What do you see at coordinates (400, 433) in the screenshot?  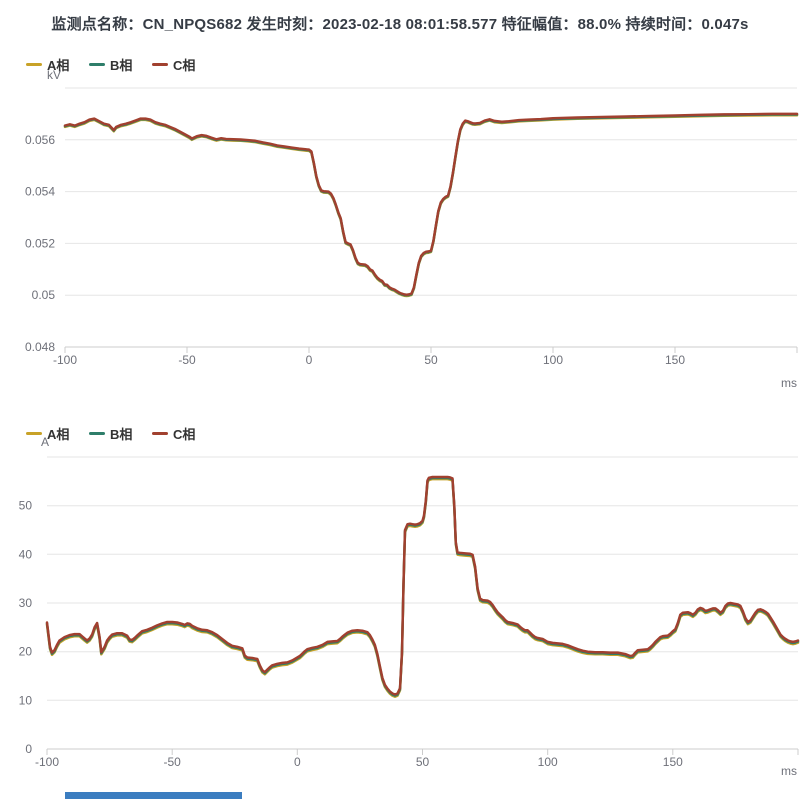 I see `current-legend: A相 B相 C相` at bounding box center [400, 433].